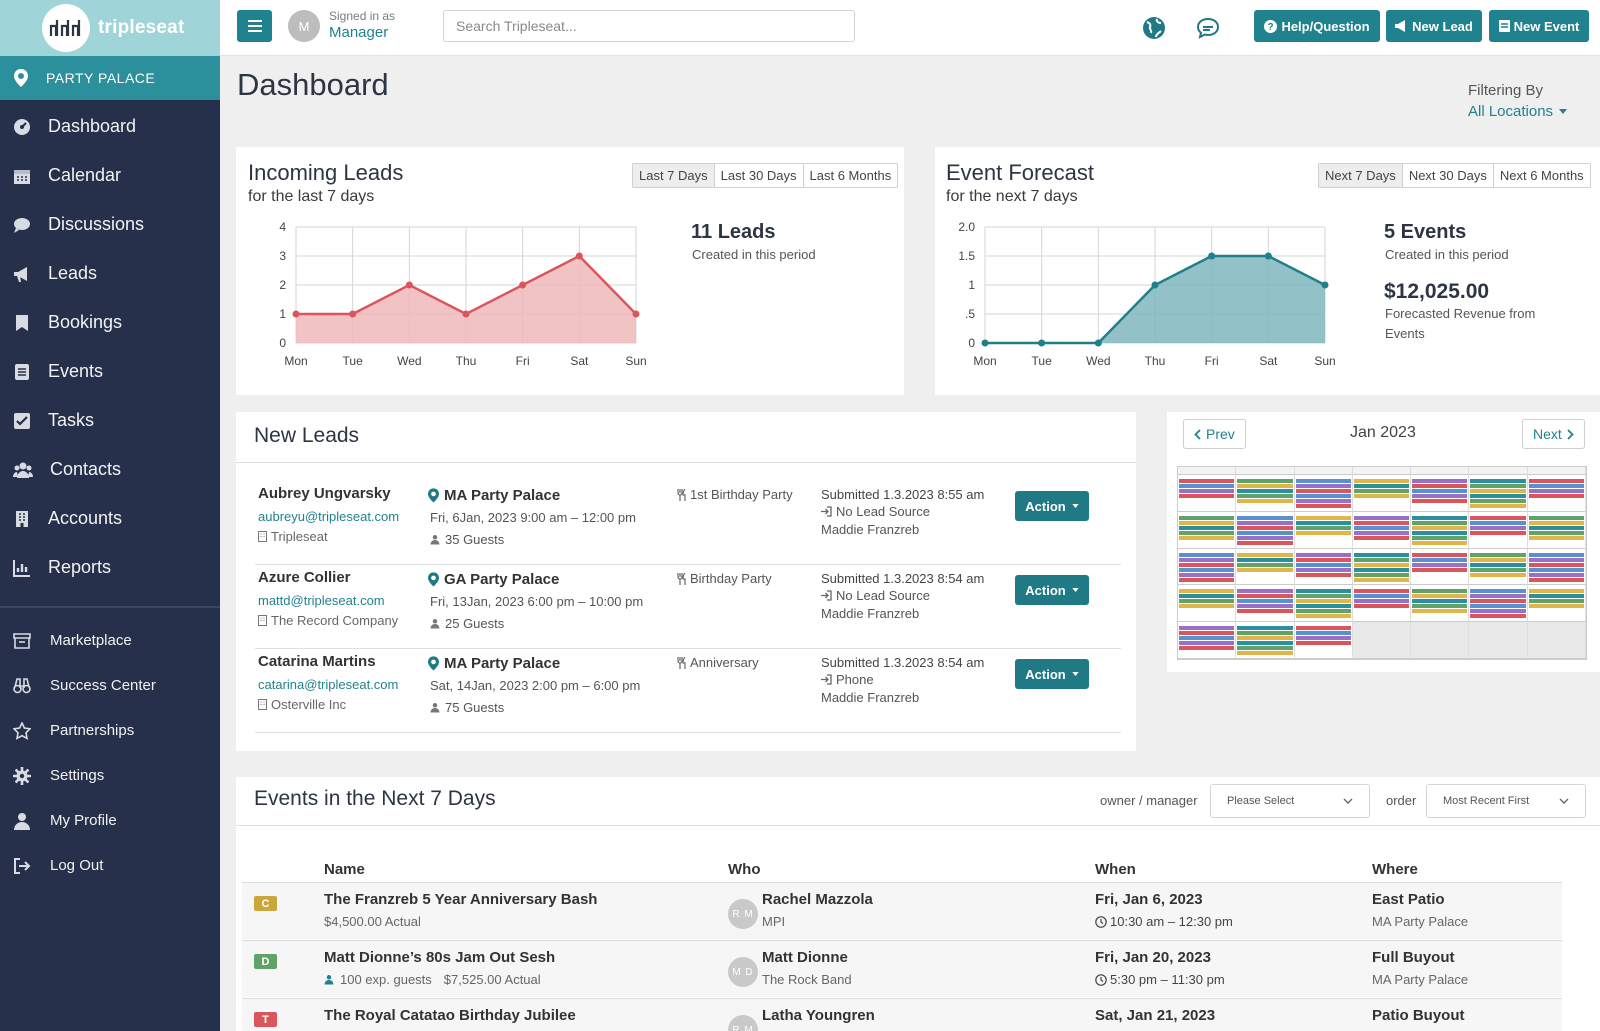 Image resolution: width=1600 pixels, height=1031 pixels. I want to click on range-next-30-days: Next 30 Days, so click(1447, 175).